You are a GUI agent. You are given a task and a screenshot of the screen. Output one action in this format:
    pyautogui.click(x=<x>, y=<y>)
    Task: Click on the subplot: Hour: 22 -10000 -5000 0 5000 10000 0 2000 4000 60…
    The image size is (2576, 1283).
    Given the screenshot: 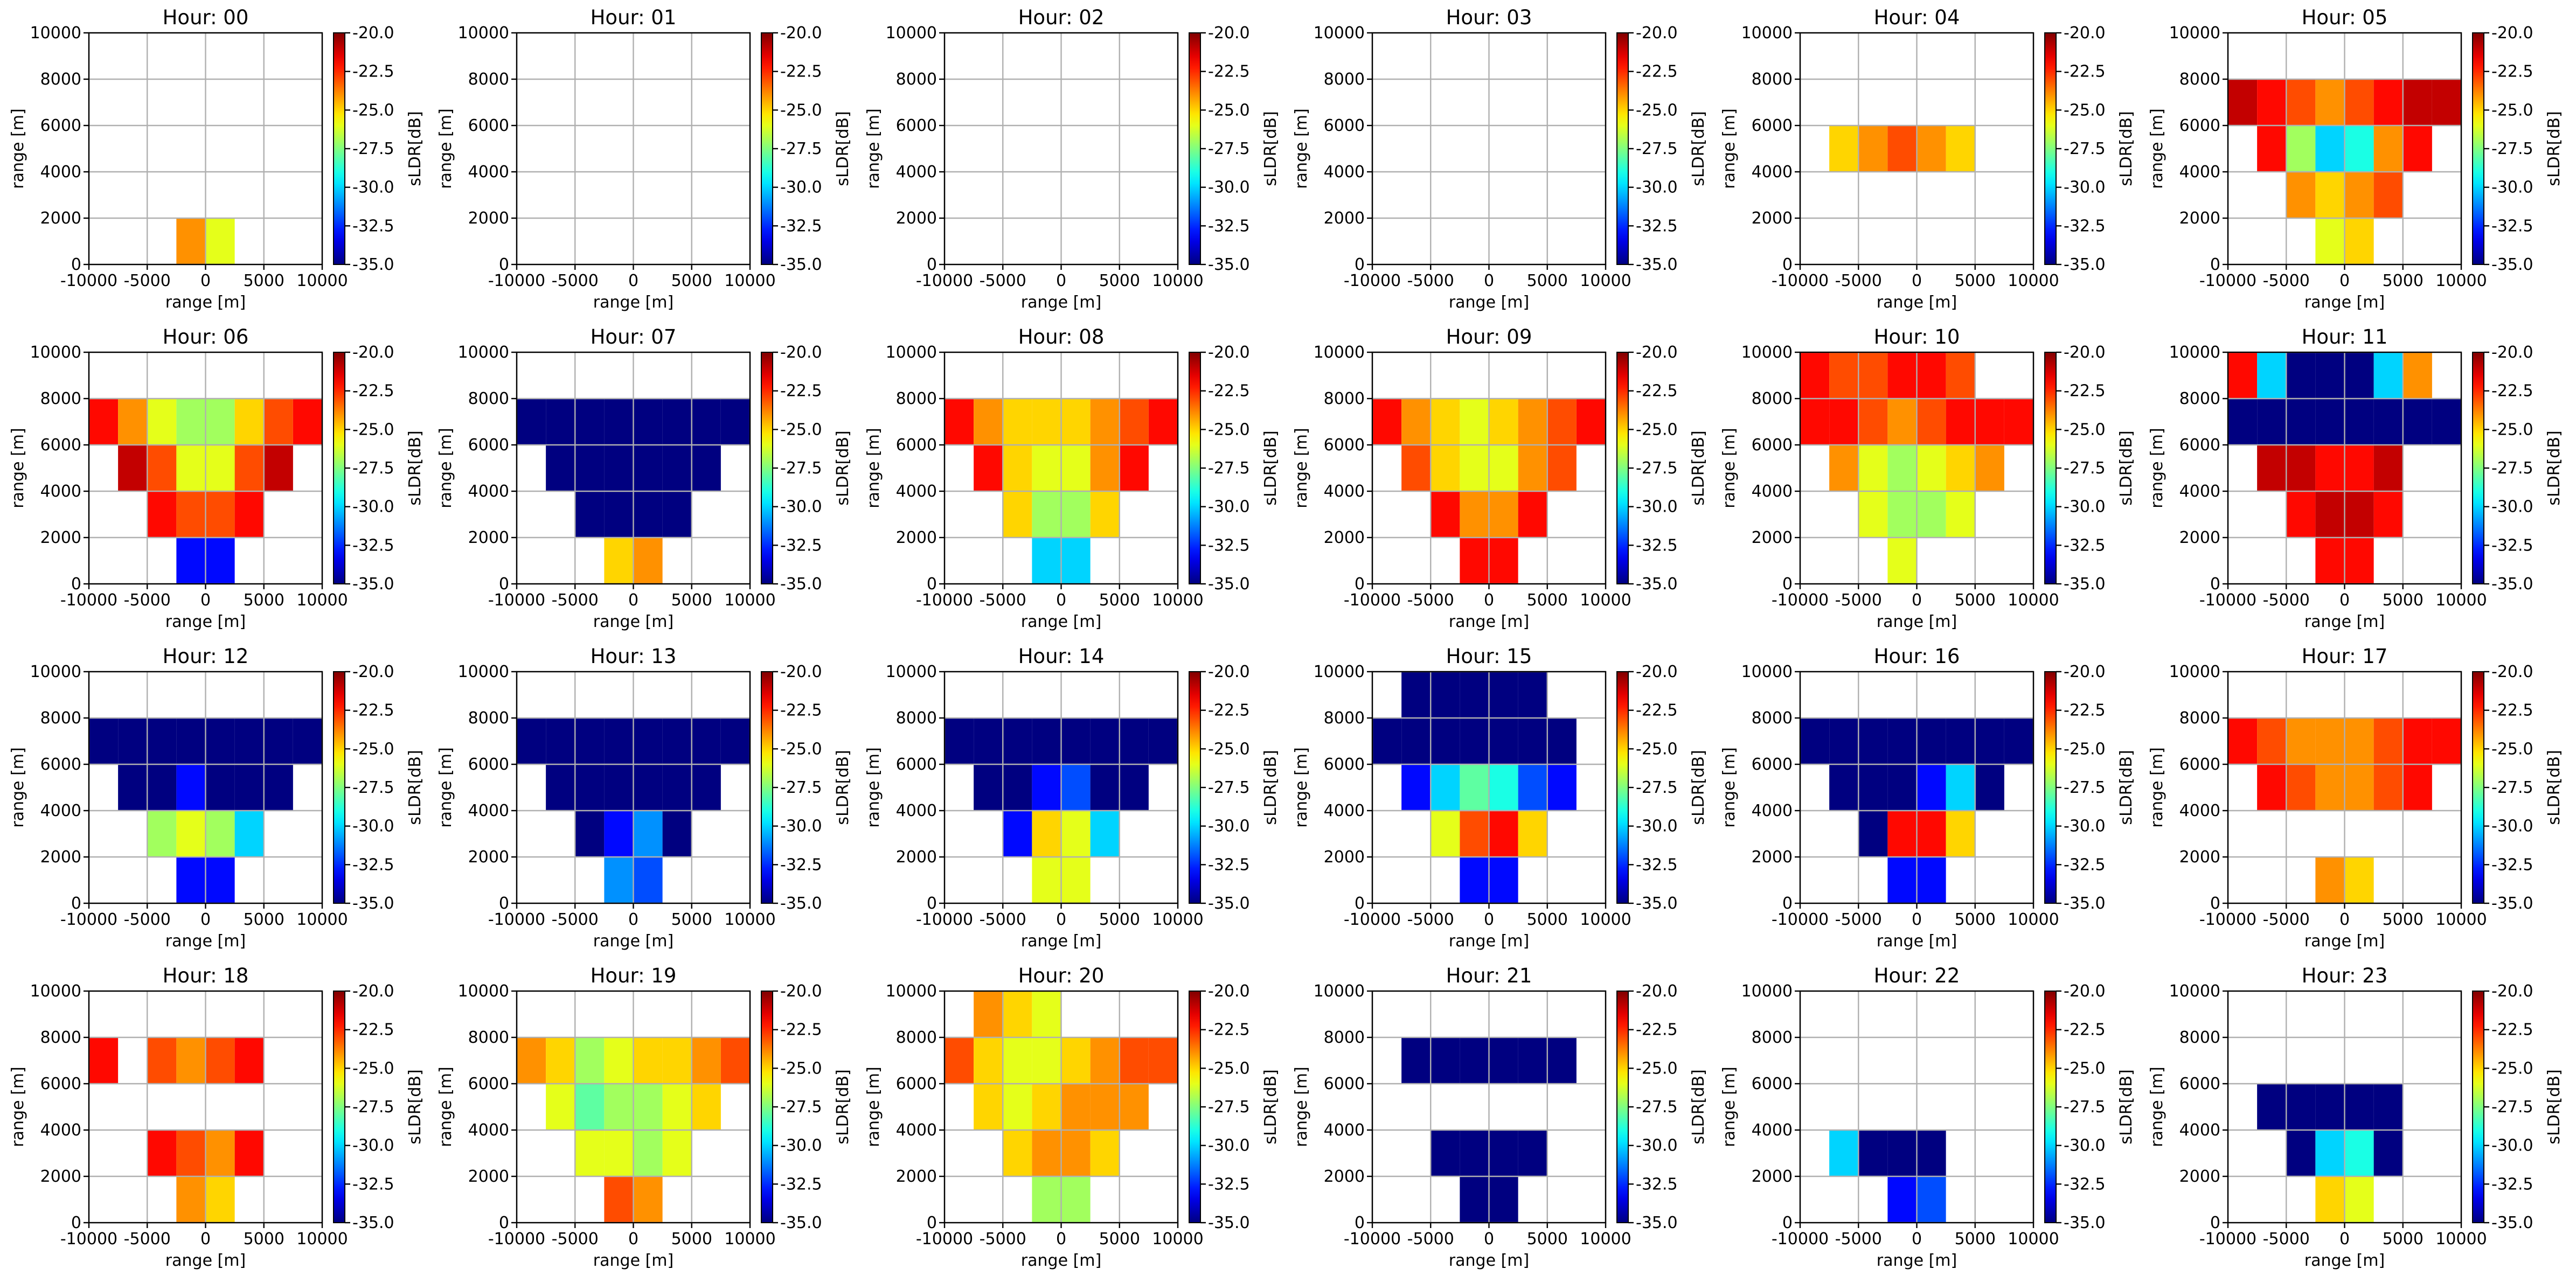 What is the action you would take?
    pyautogui.click(x=1928, y=1117)
    